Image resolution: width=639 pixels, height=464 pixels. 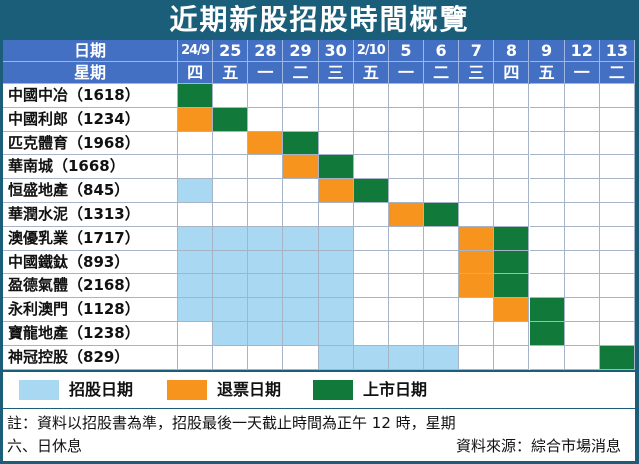 What do you see at coordinates (371, 51) in the screenshot?
I see `header-date: 2/10` at bounding box center [371, 51].